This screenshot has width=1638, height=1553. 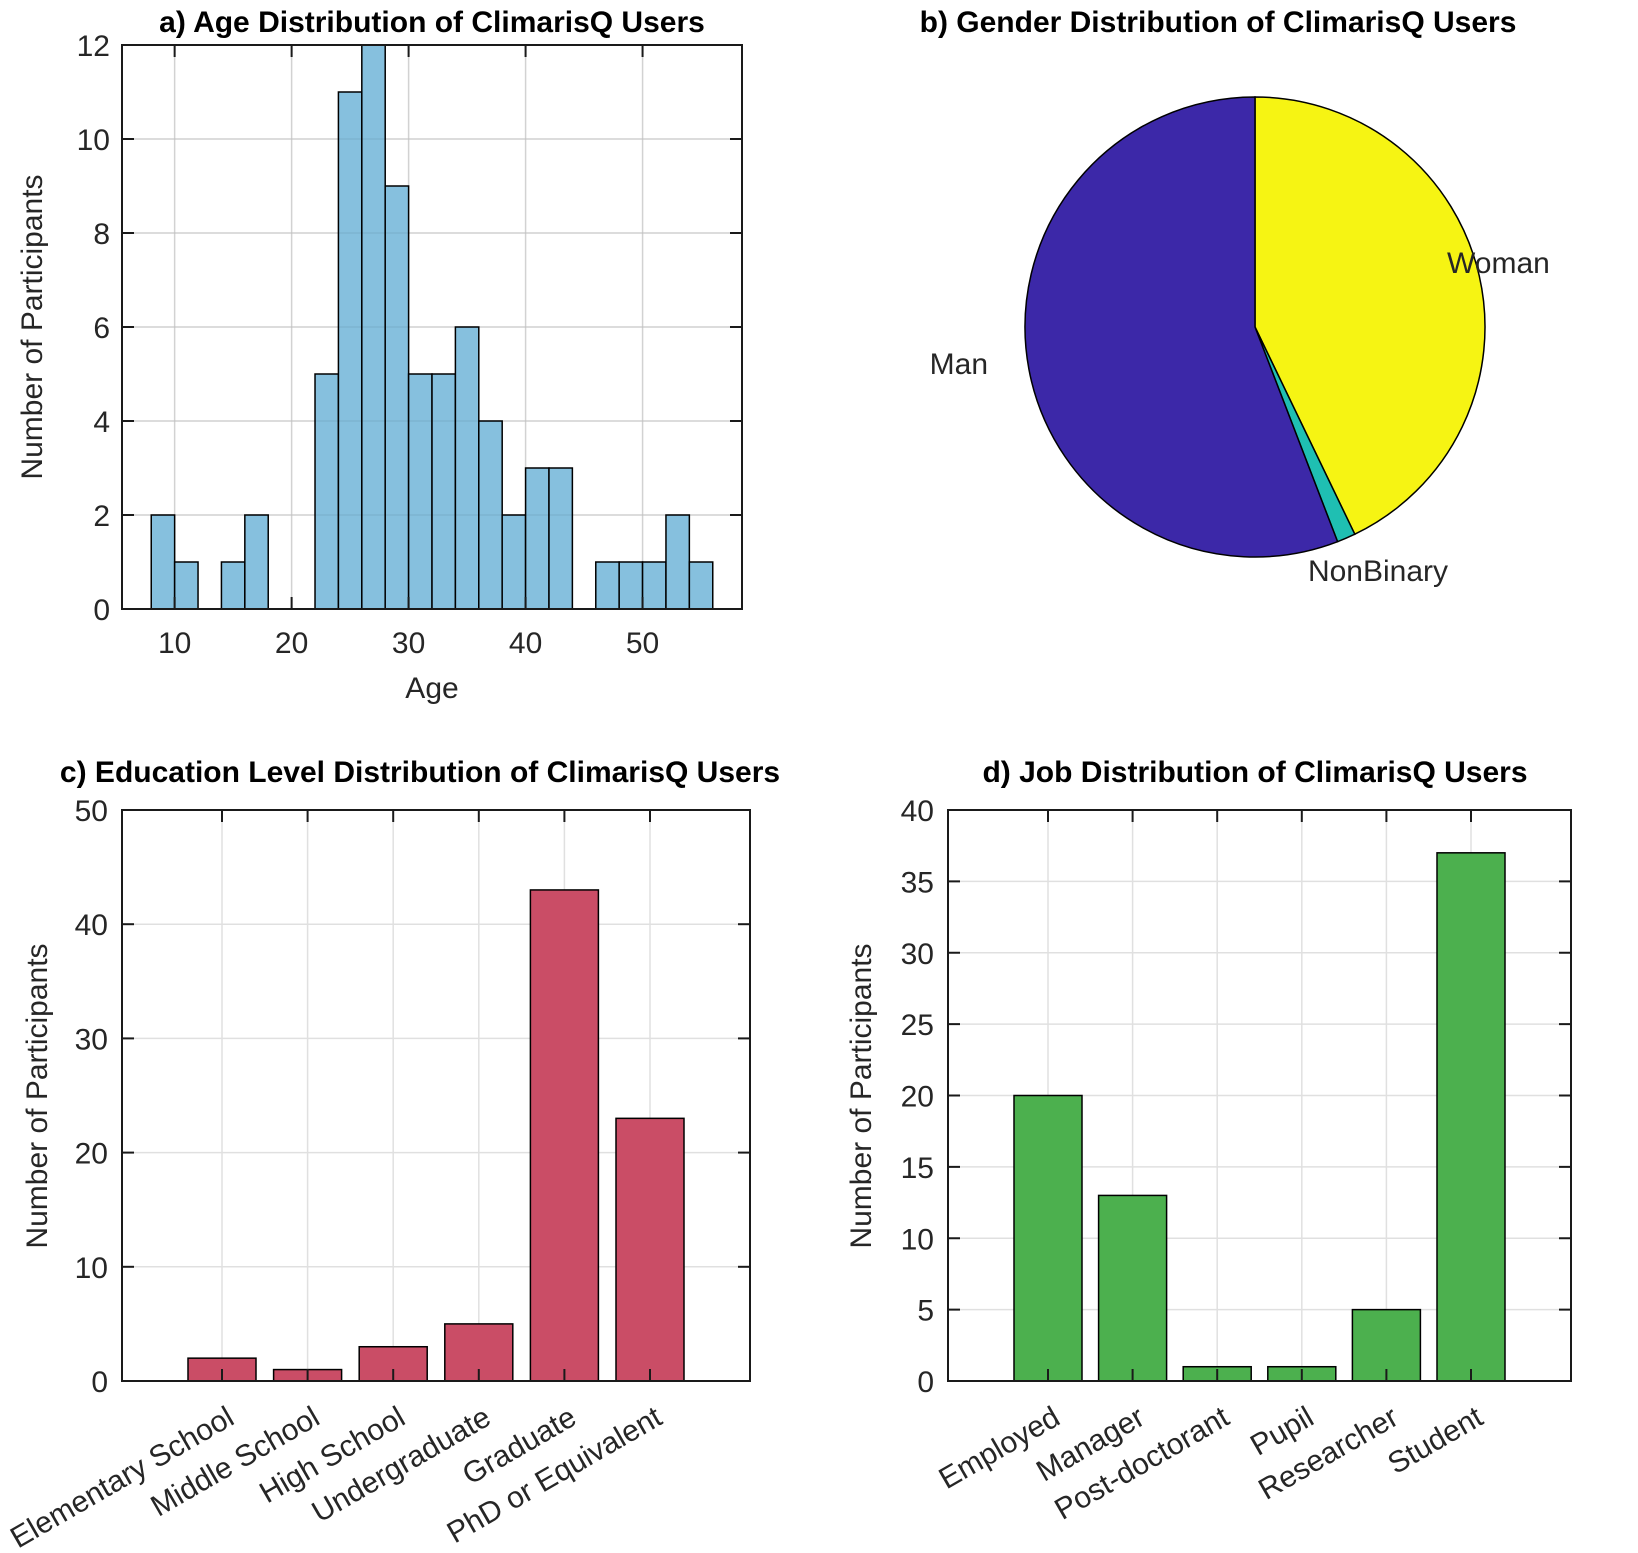 What do you see at coordinates (1498, 263) in the screenshot?
I see `pie-slice-label: Woman` at bounding box center [1498, 263].